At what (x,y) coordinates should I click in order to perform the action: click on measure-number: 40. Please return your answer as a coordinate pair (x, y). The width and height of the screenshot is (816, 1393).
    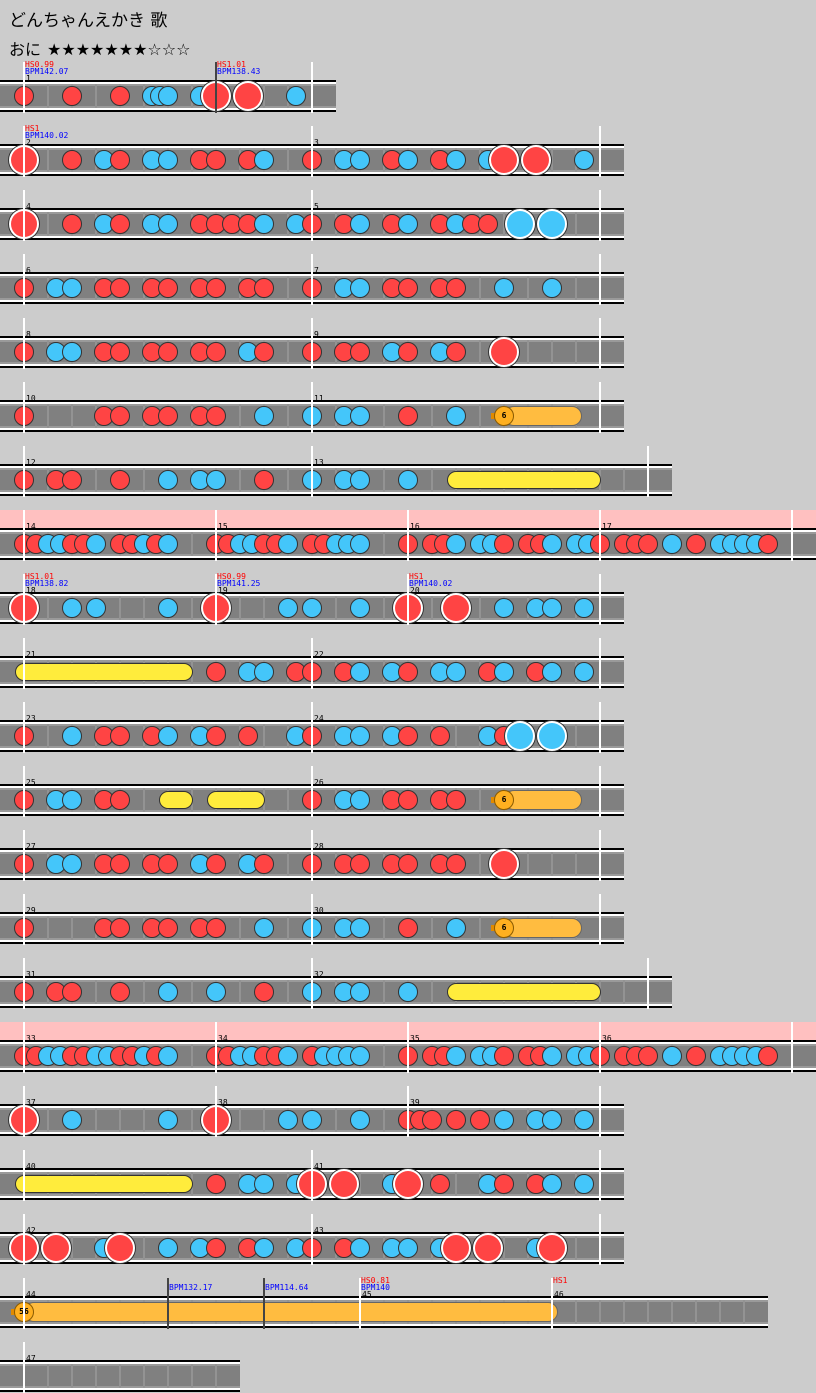
    Looking at the image, I should click on (31, 1166).